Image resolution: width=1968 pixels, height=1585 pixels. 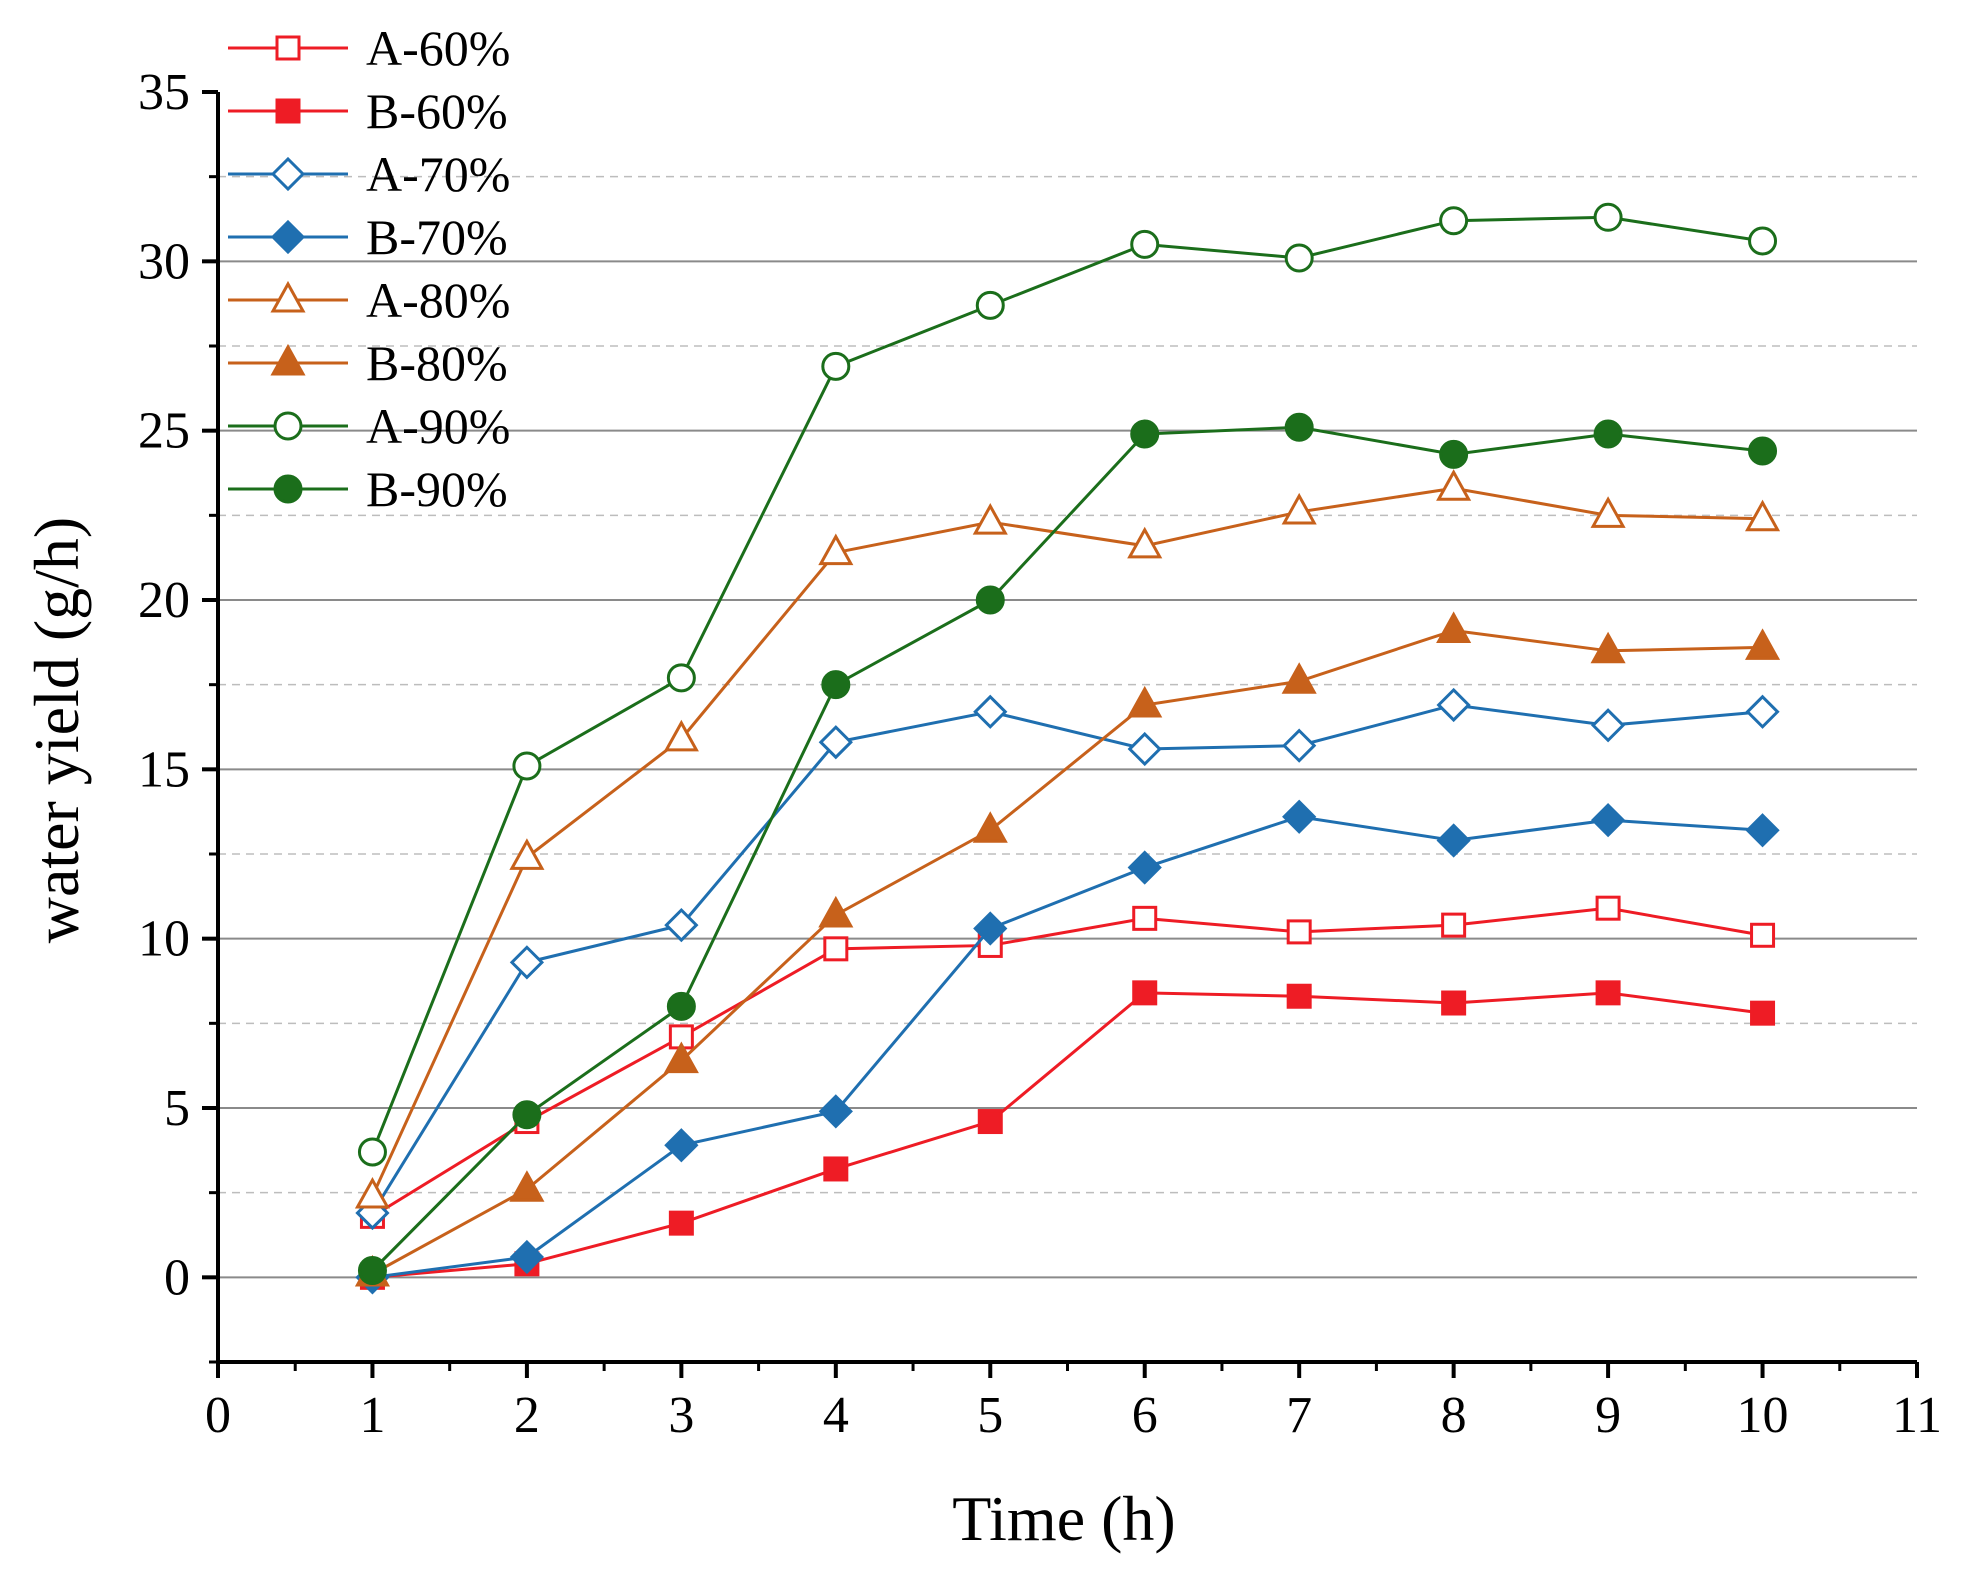 What do you see at coordinates (437, 111) in the screenshot?
I see `legend-label: B-60%` at bounding box center [437, 111].